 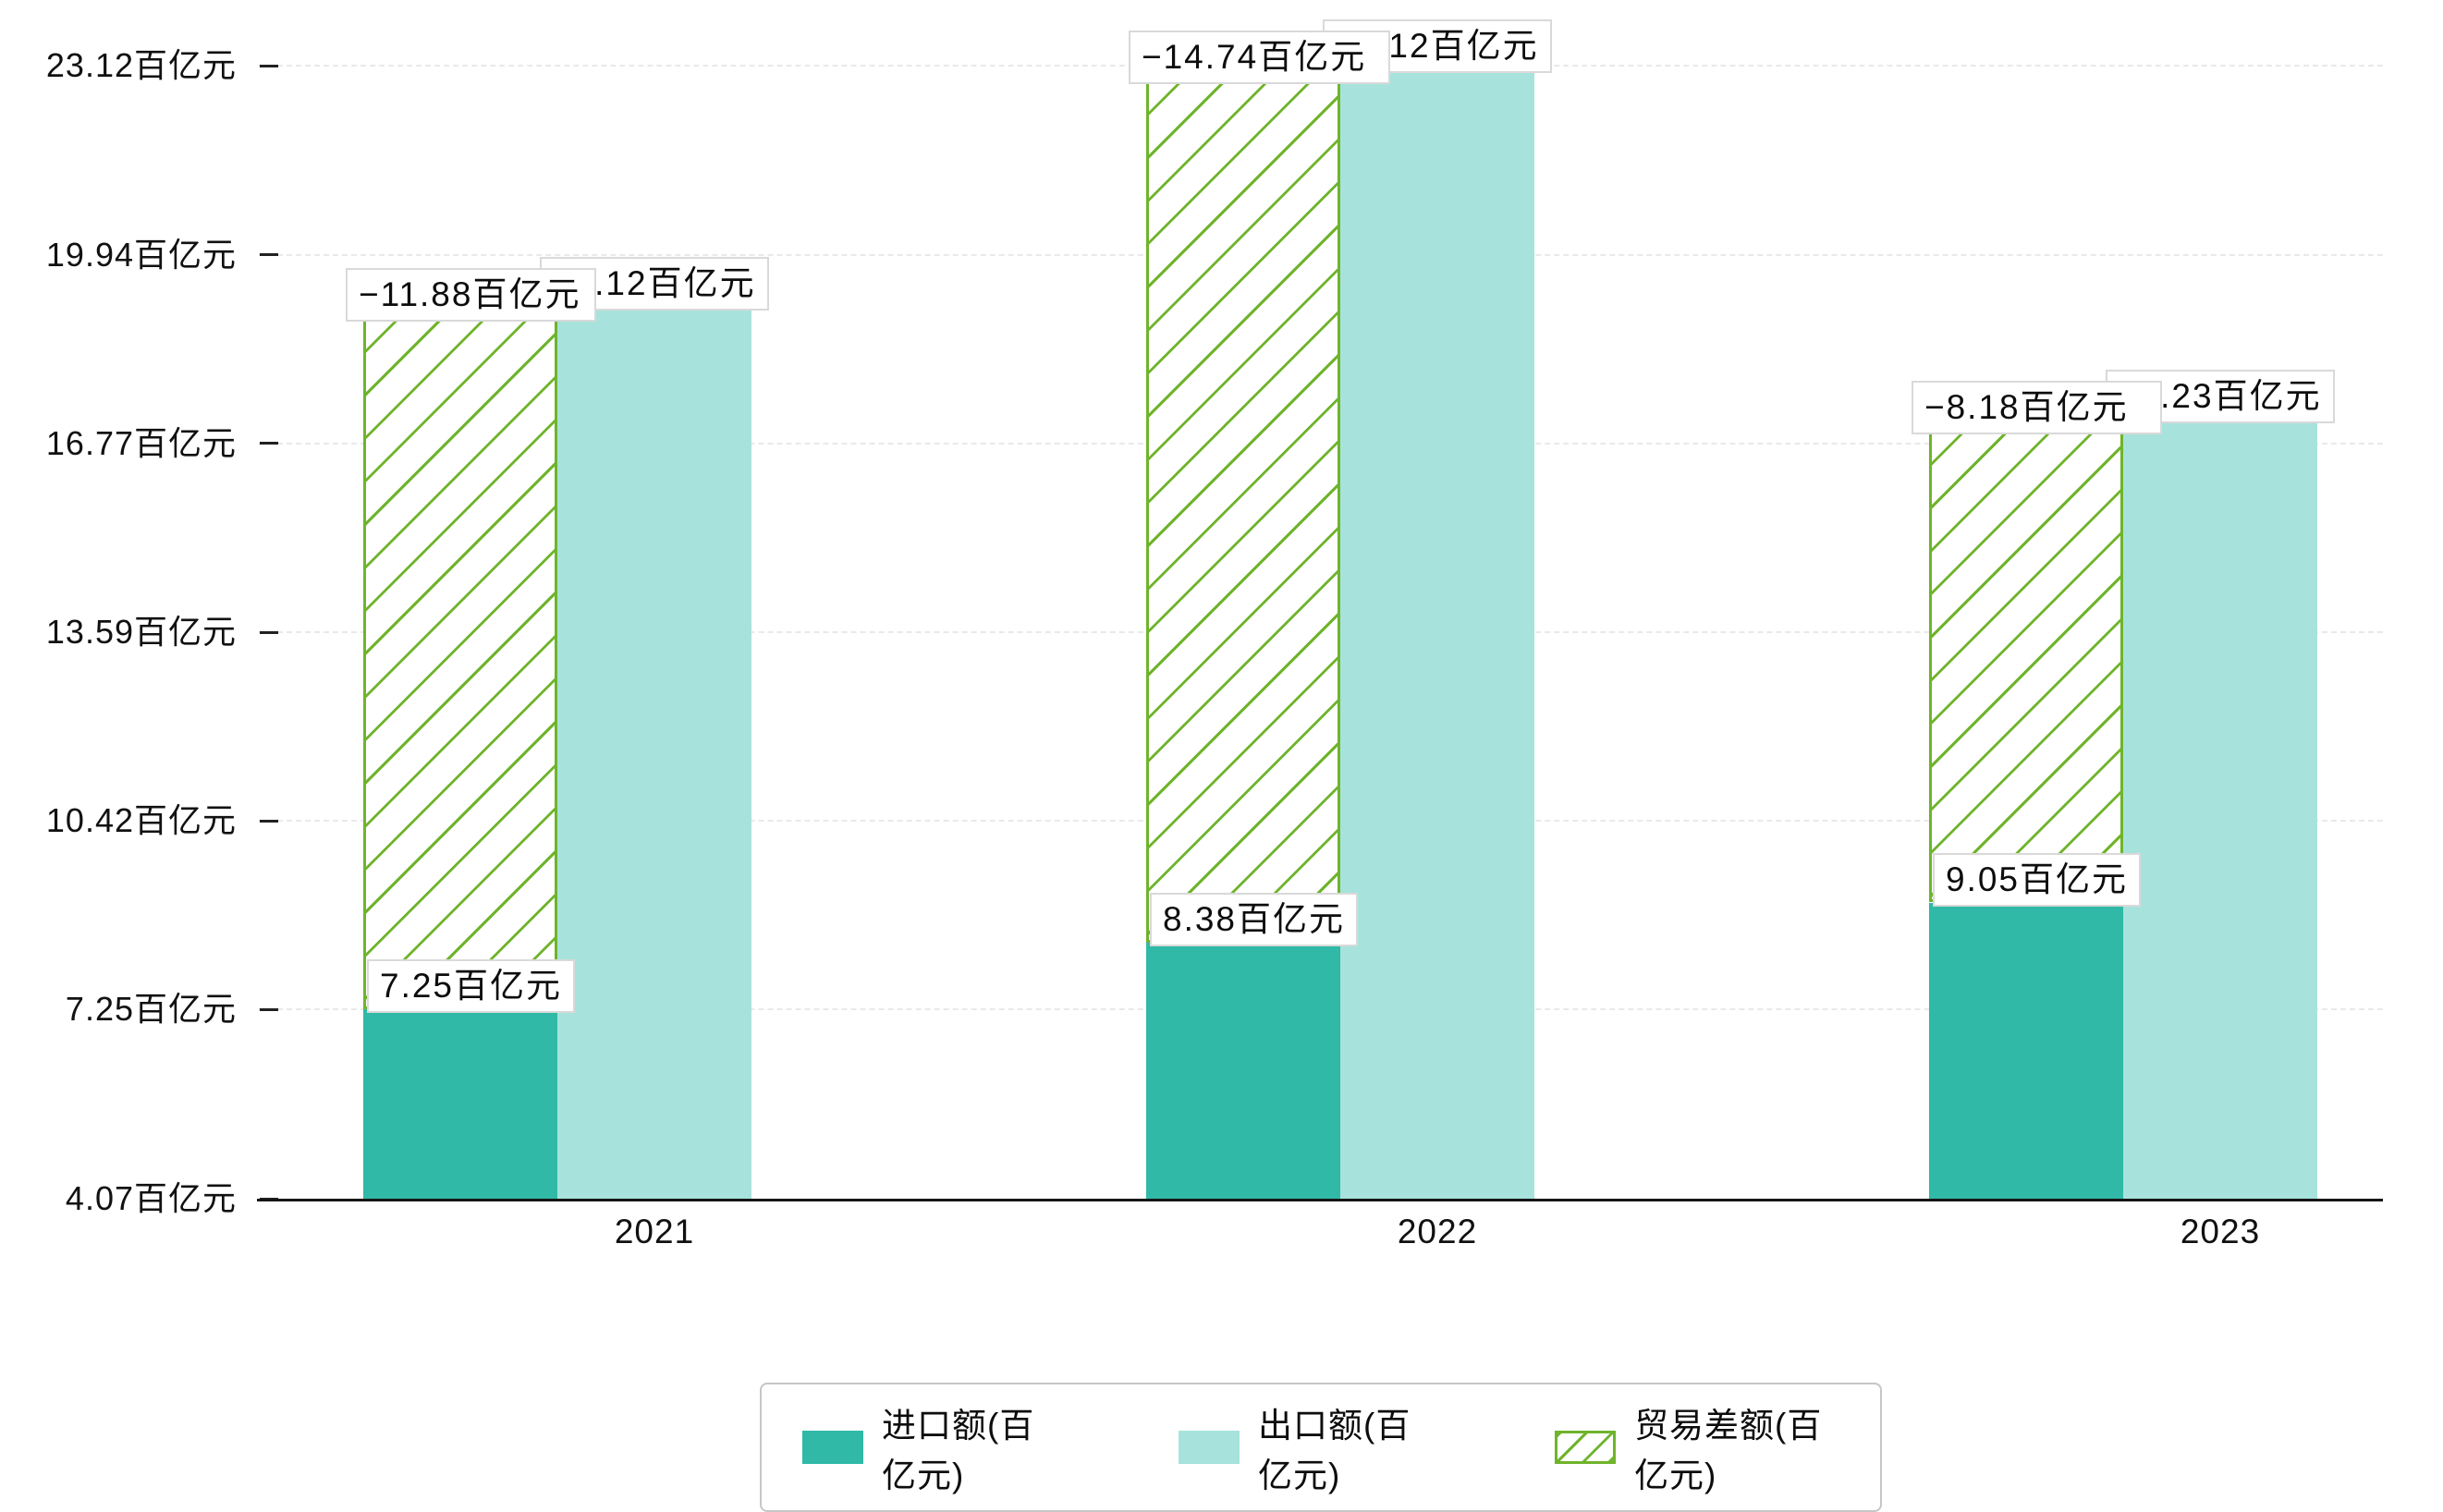 What do you see at coordinates (959, 1451) in the screenshot?
I see `legend-label-import: 进口额(百亿元)` at bounding box center [959, 1451].